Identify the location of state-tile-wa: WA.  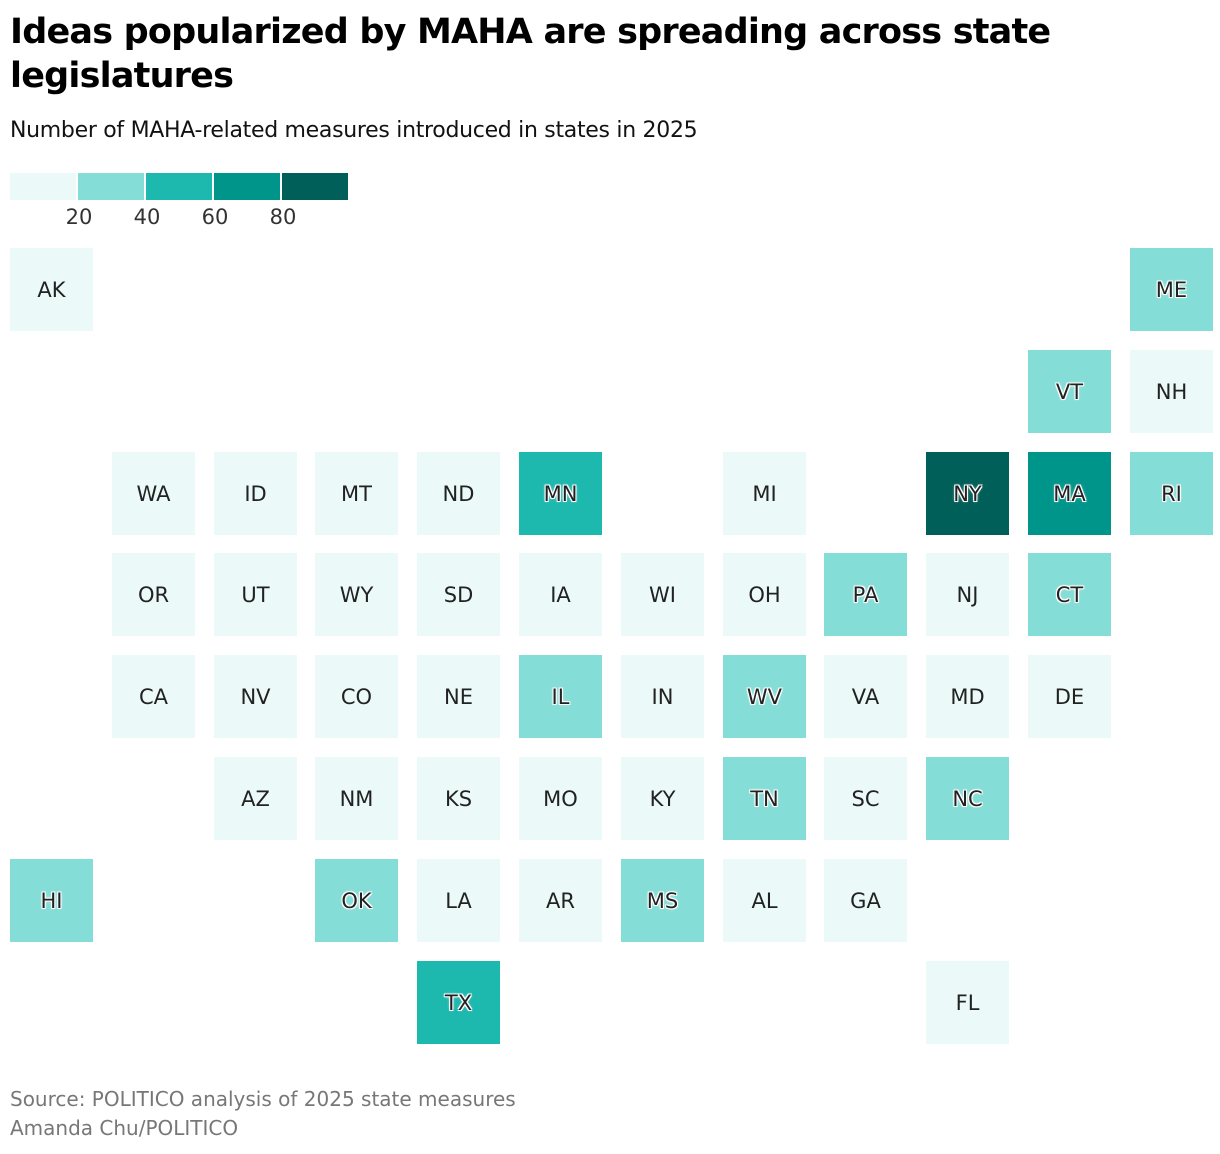
(153, 493).